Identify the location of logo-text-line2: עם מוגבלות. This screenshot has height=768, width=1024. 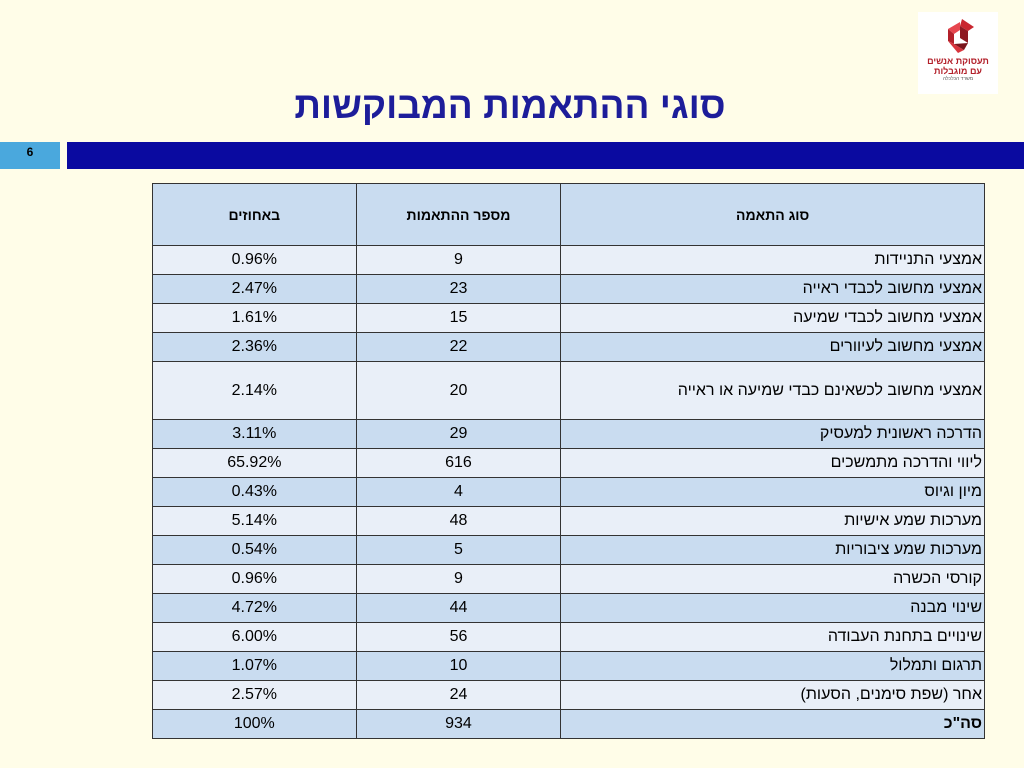
(957, 71).